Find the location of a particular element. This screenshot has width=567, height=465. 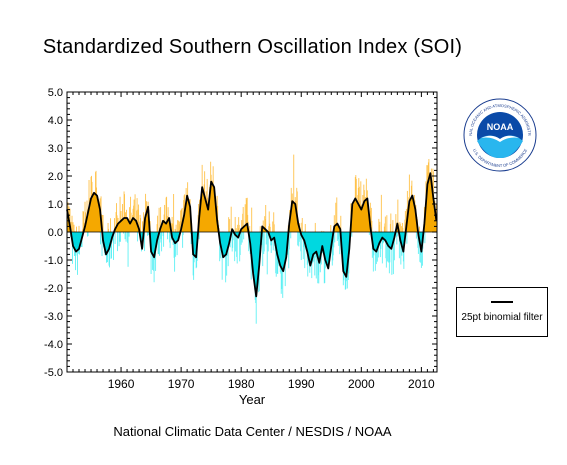

y-tick-label: 5.0 is located at coordinates (55, 93).